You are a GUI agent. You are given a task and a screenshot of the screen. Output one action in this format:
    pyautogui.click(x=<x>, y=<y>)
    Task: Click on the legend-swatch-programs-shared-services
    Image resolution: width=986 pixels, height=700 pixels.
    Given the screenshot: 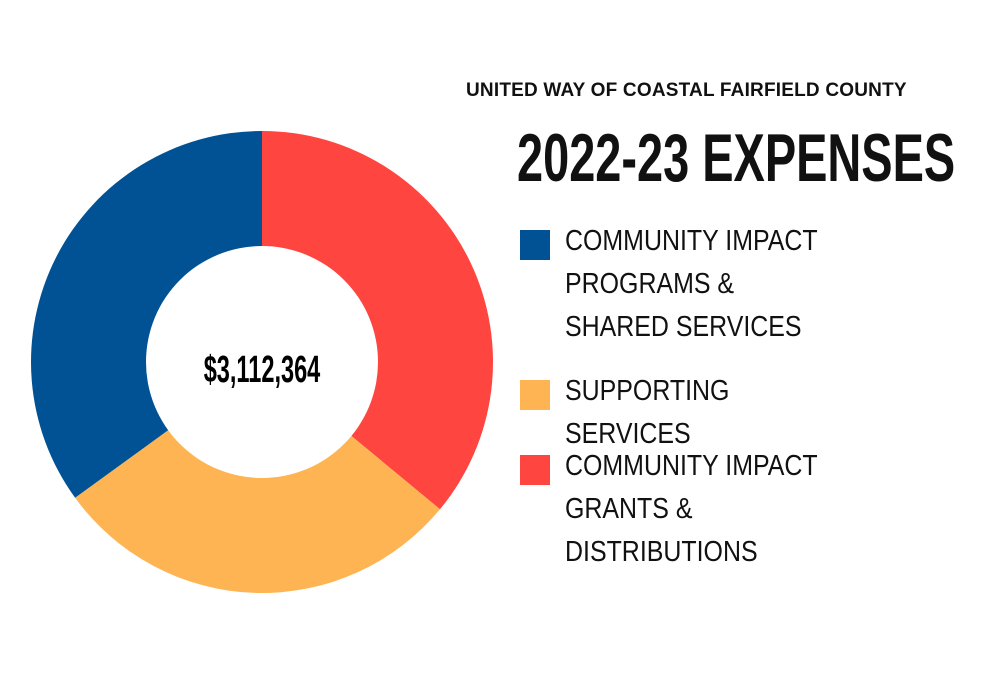 What is the action you would take?
    pyautogui.click(x=535, y=245)
    